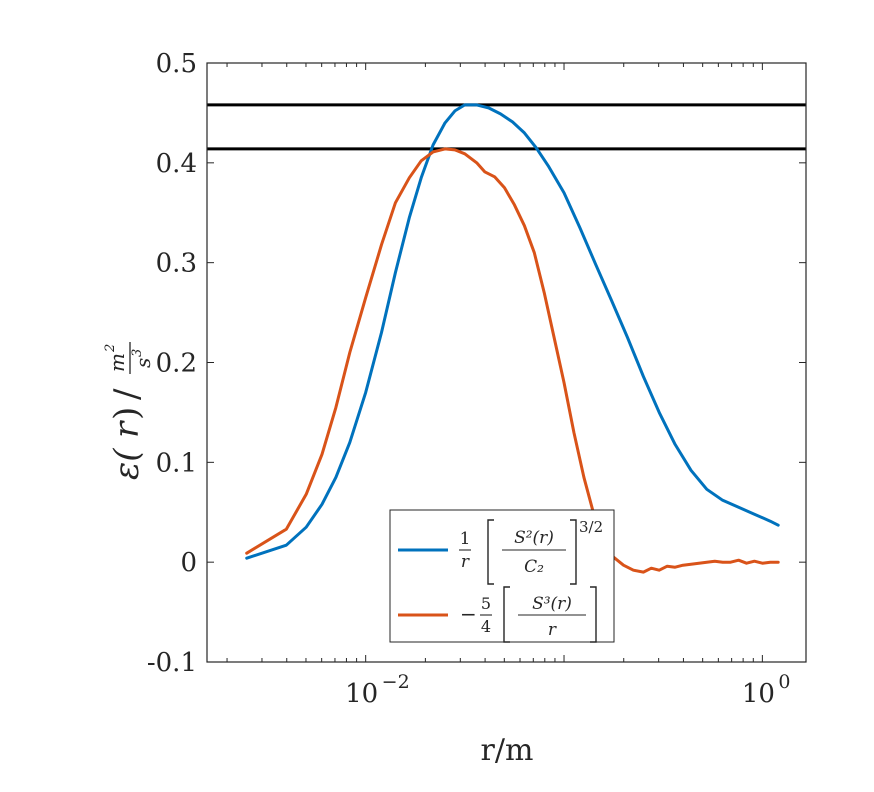  I want to click on svg-text: 1, so click(465, 539).